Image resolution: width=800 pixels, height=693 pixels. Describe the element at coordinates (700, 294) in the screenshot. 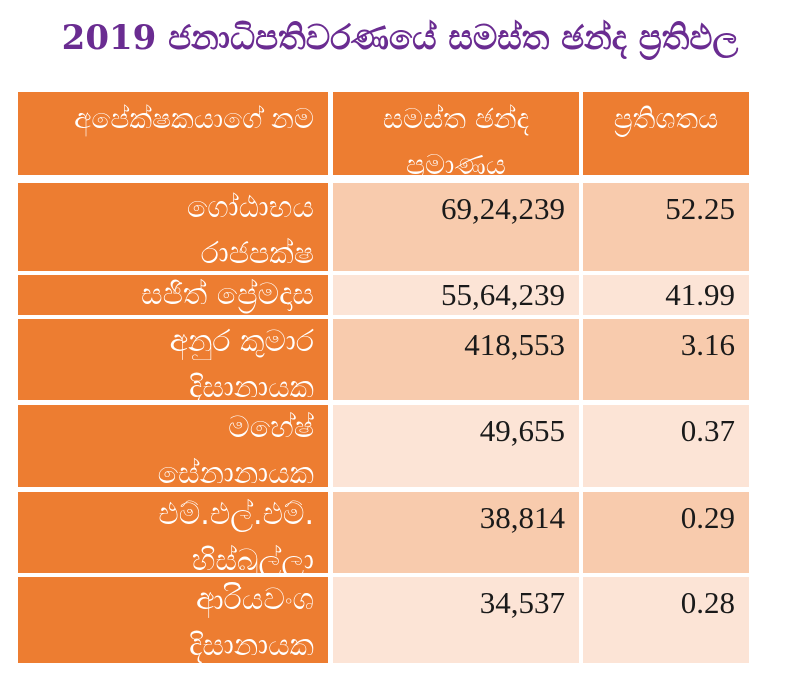

I see `percent-value: 41.99` at that location.